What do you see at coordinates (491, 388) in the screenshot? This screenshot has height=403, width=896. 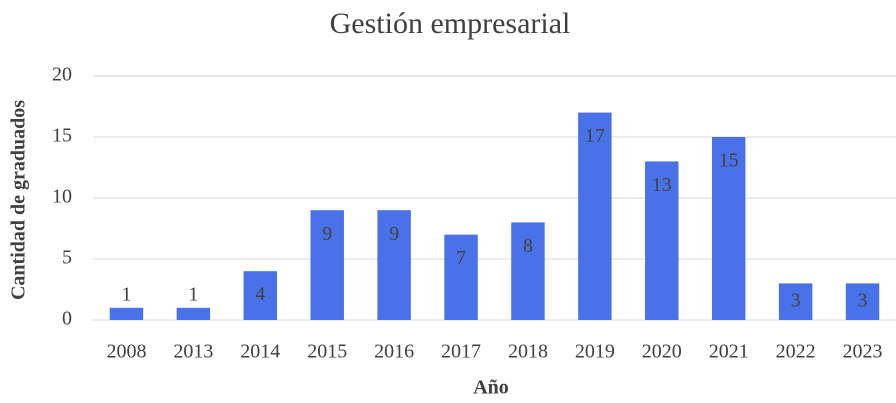 I see `x-axis-title: Año` at bounding box center [491, 388].